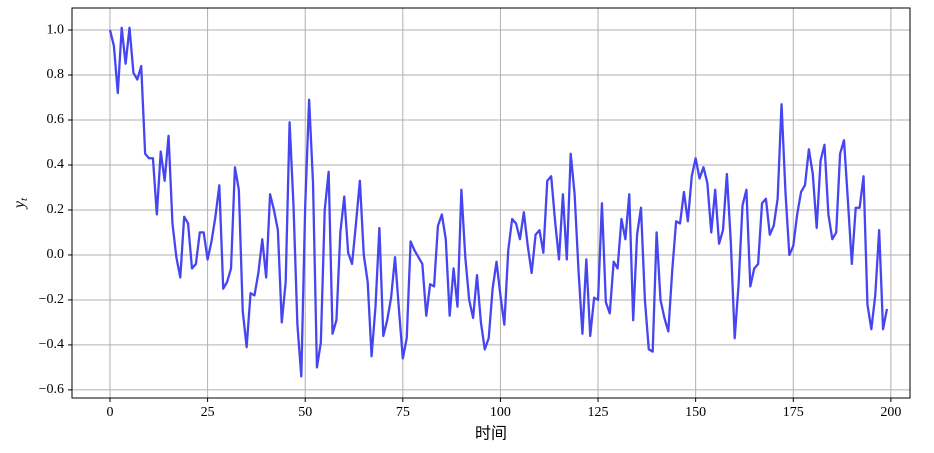 The image size is (934, 453). What do you see at coordinates (793, 412) in the screenshot?
I see `x-tick-label: 175` at bounding box center [793, 412].